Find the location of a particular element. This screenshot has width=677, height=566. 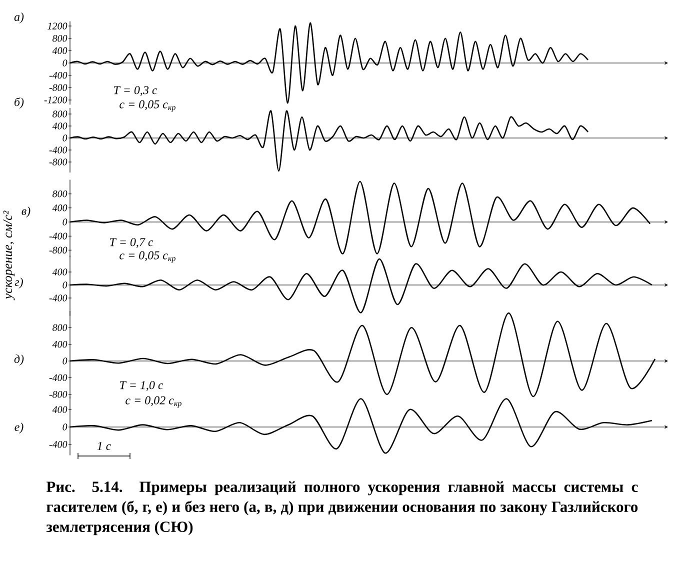

text: в) is located at coordinates (26, 212).